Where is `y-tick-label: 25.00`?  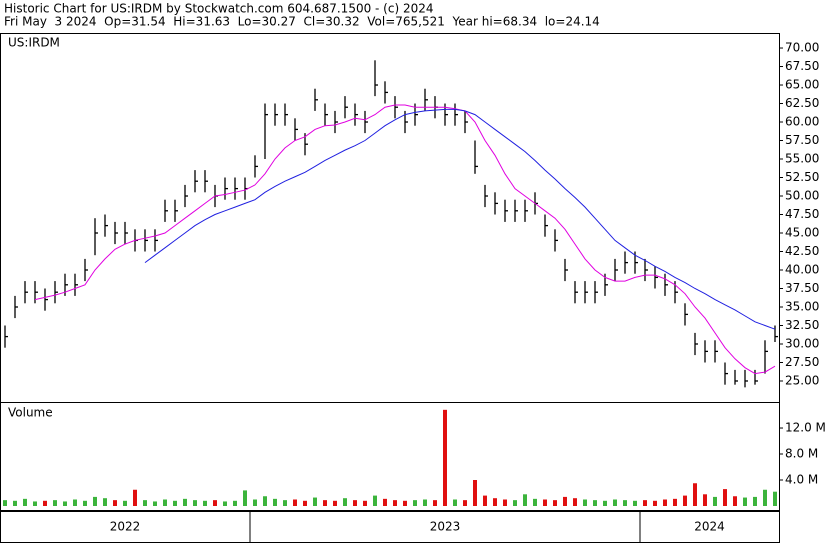
y-tick-label: 25.00 is located at coordinates (802, 380).